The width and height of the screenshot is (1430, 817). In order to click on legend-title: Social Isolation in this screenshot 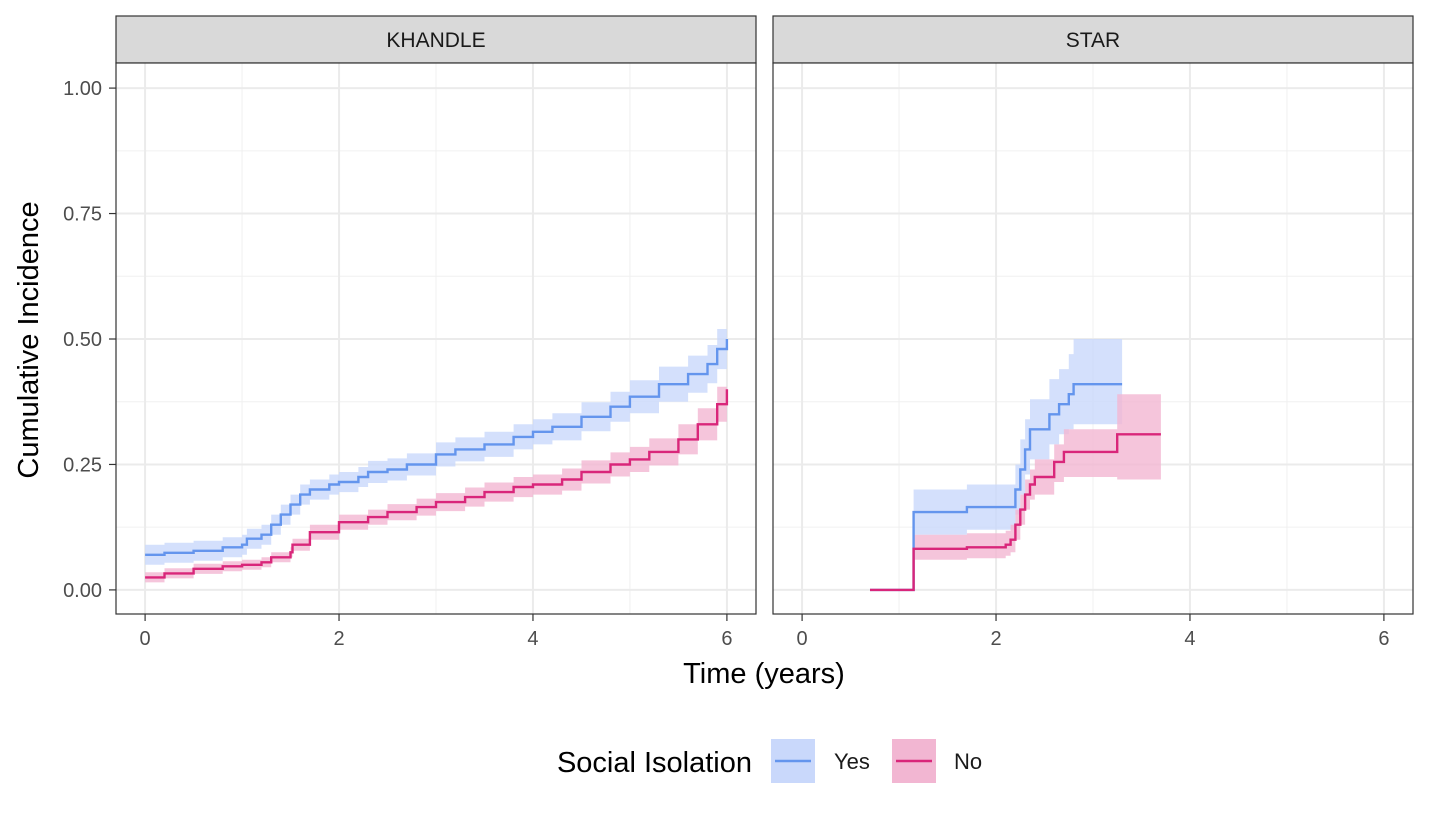, I will do `click(654, 763)`.